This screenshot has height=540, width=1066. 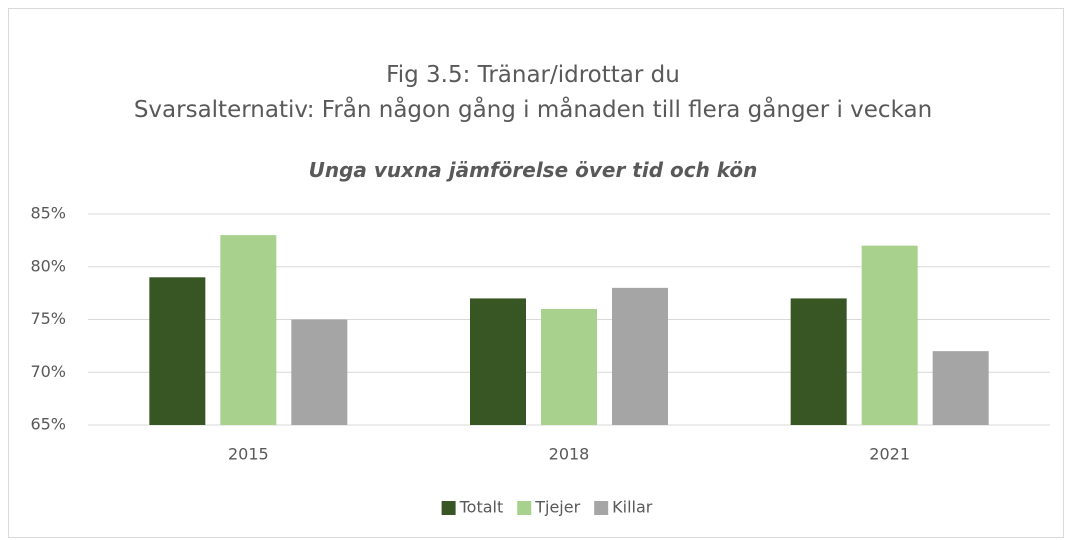 I want to click on y-tick-label: 70%, so click(x=48, y=371).